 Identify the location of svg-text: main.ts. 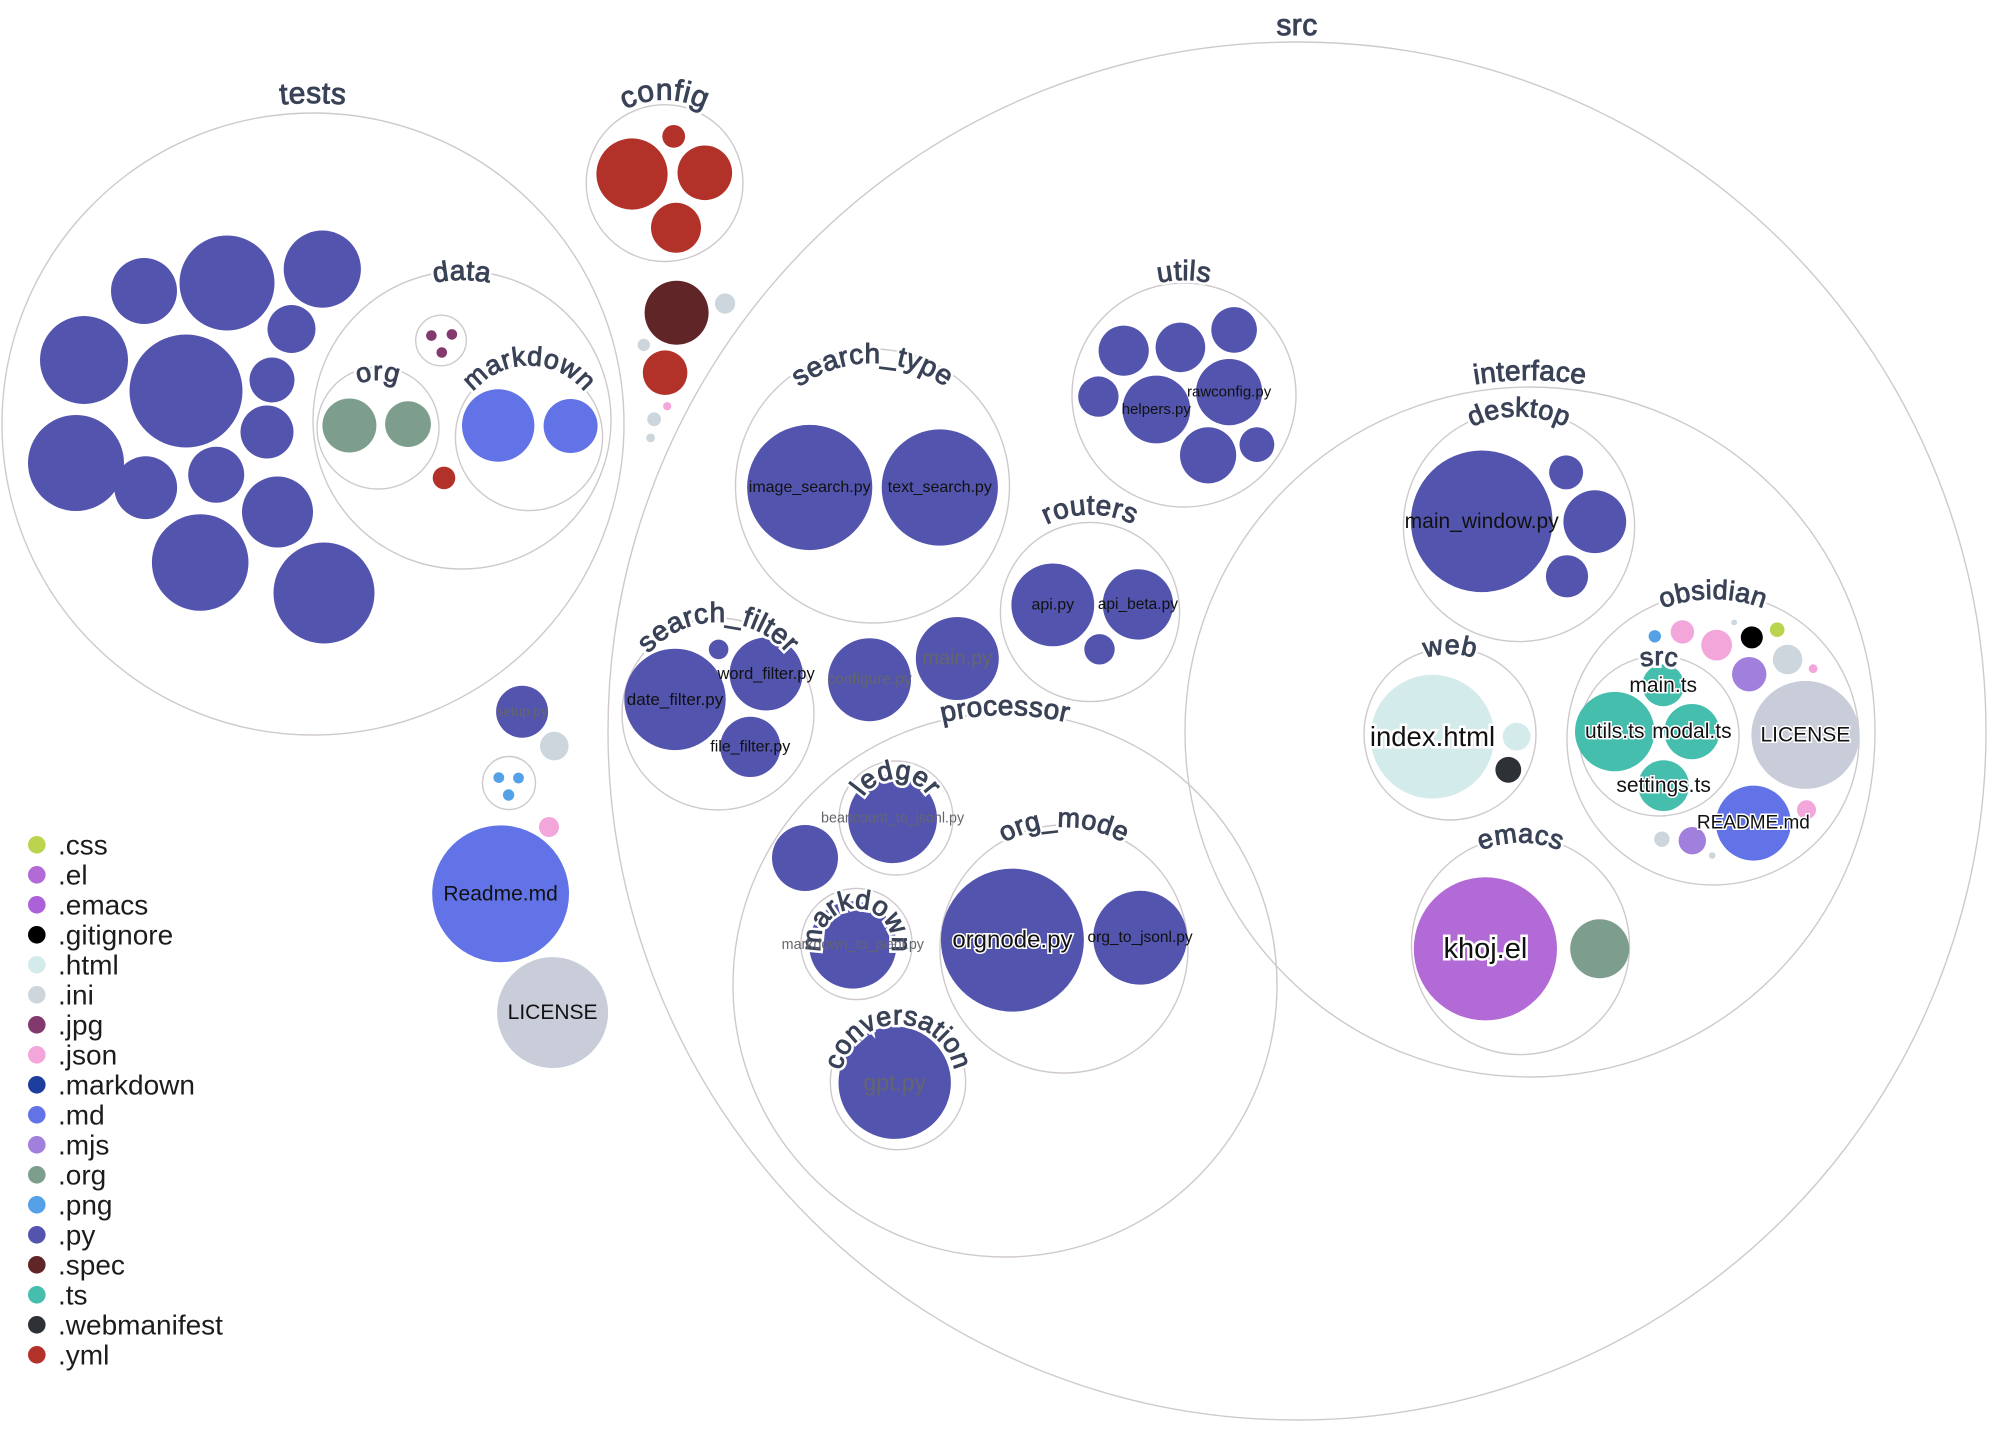
(1663, 685).